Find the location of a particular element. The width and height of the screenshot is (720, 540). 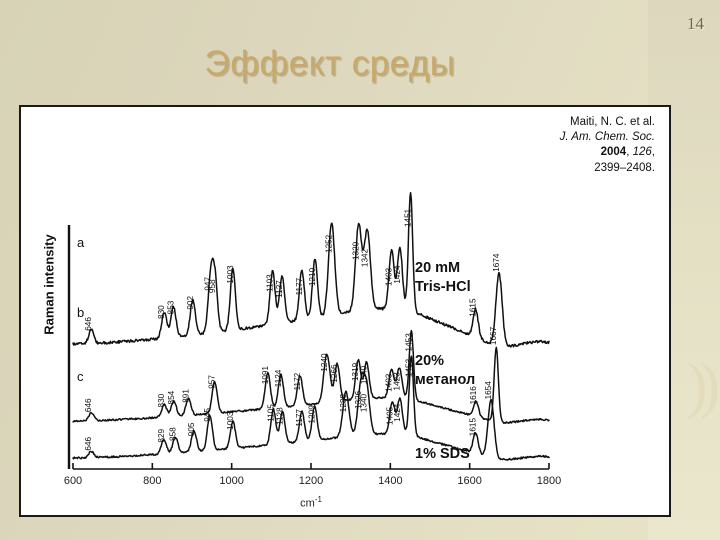

peak-label: 1423 is located at coordinates (396, 381).